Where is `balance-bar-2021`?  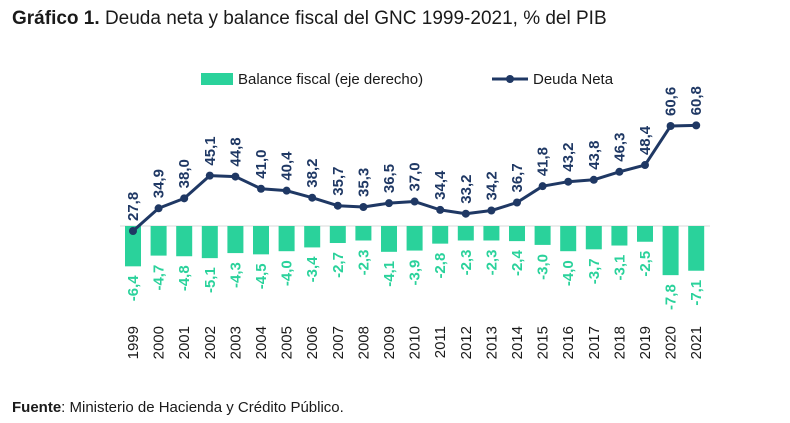
balance-bar-2021 is located at coordinates (696, 248).